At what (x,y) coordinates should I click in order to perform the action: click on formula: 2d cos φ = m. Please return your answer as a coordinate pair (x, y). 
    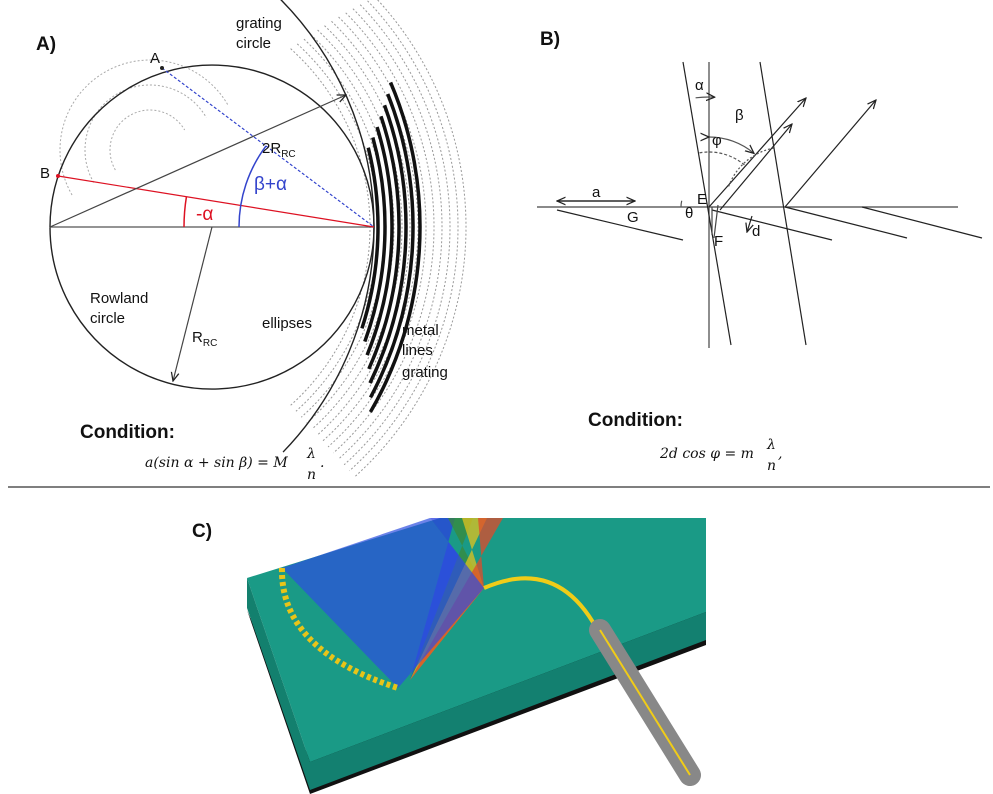
    Looking at the image, I should click on (706, 454).